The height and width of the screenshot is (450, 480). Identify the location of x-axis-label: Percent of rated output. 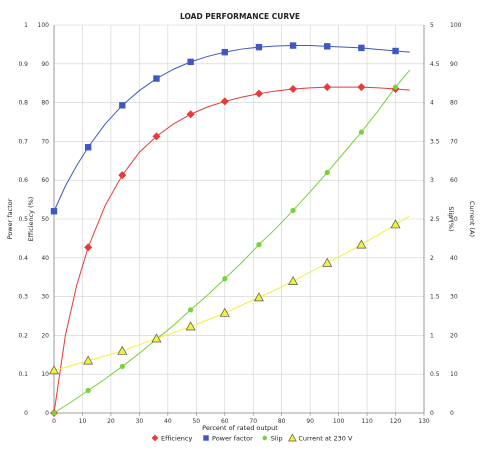
(240, 428).